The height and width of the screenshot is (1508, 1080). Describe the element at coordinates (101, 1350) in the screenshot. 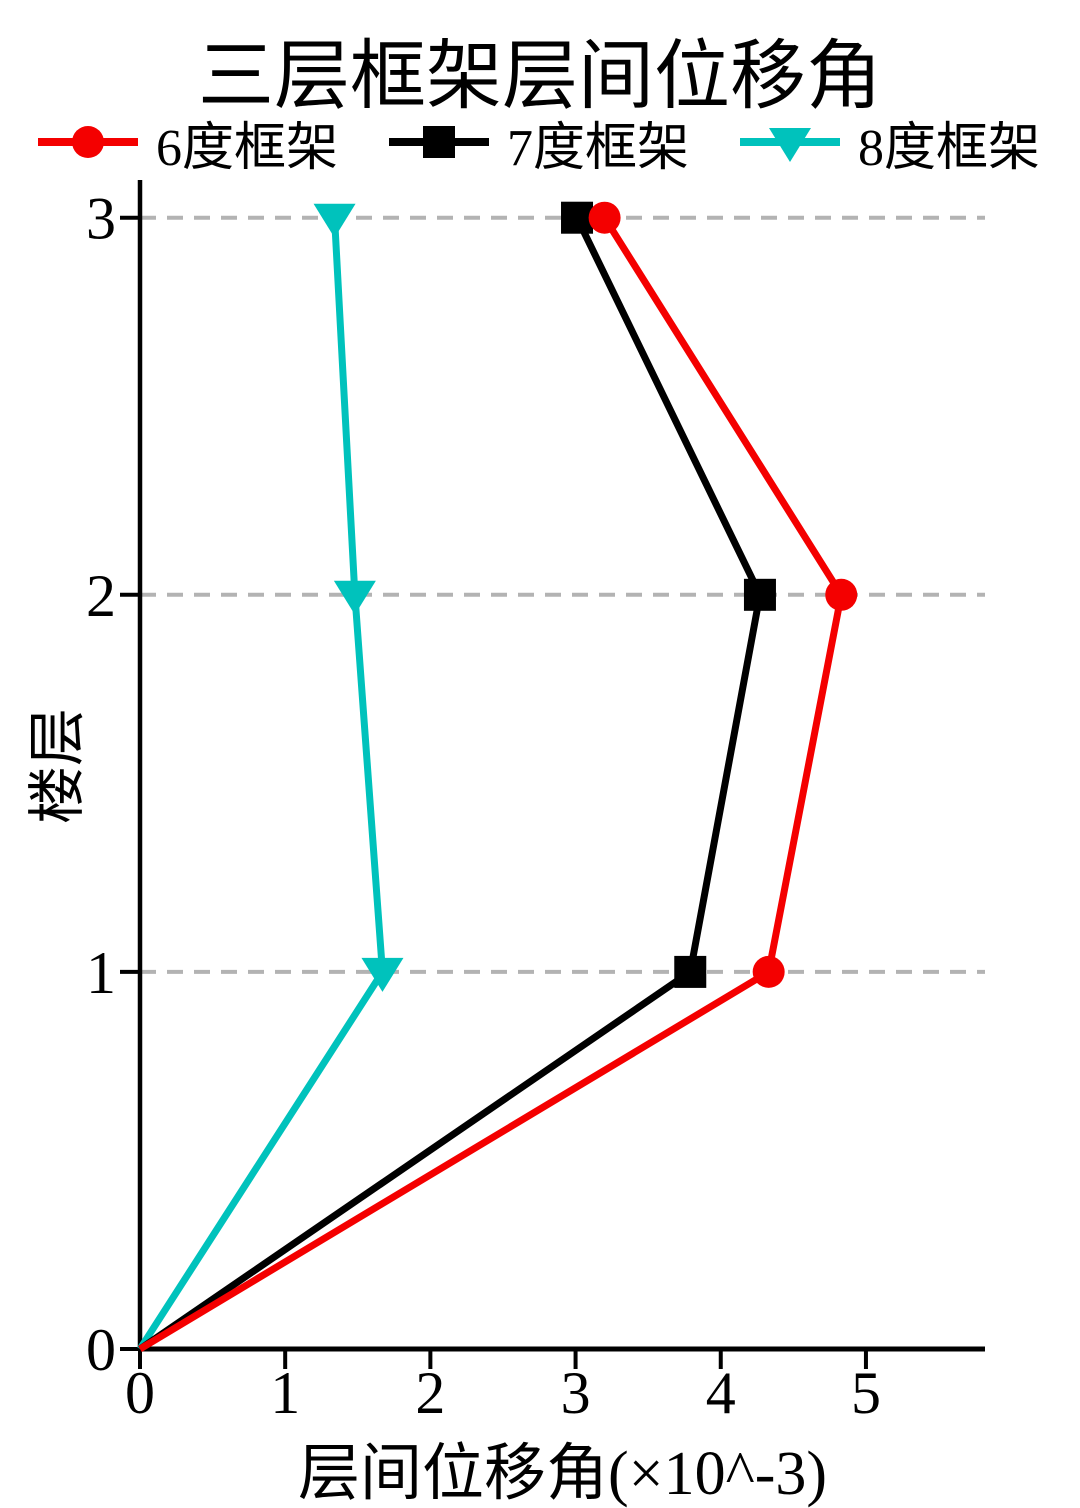

I see `y-tick-label: 0` at that location.